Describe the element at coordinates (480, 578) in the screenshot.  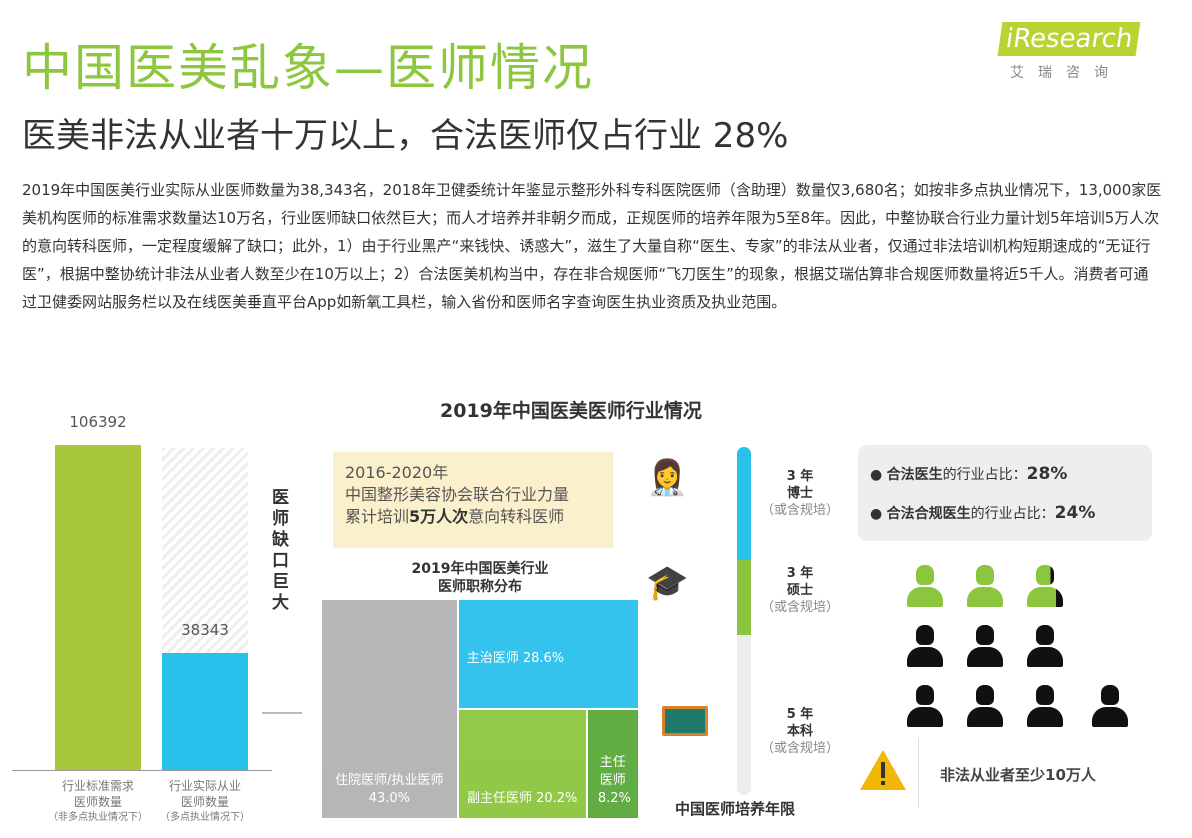
I see `treemap-title: 2019年中国医美行业 医师职称分布` at that location.